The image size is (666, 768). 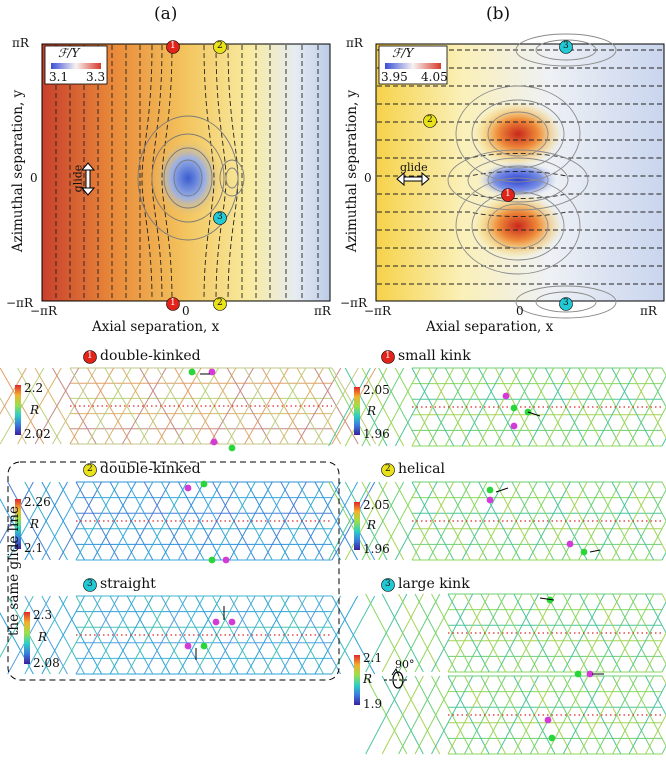 What do you see at coordinates (220, 303) in the screenshot?
I see `marker-a-2-bot-num: 2` at bounding box center [220, 303].